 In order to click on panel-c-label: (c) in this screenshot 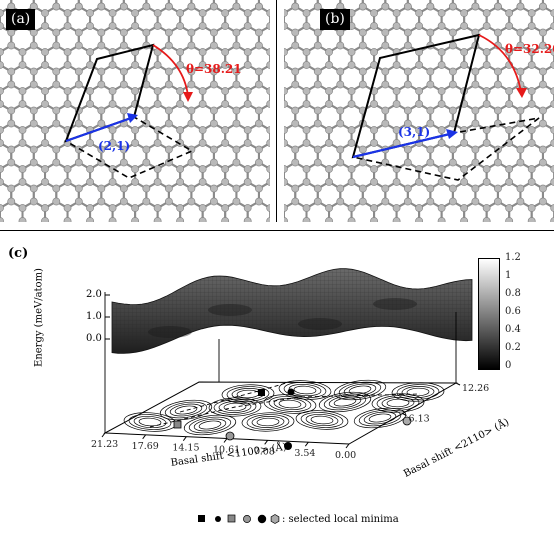, I will do `click(18, 253)`.